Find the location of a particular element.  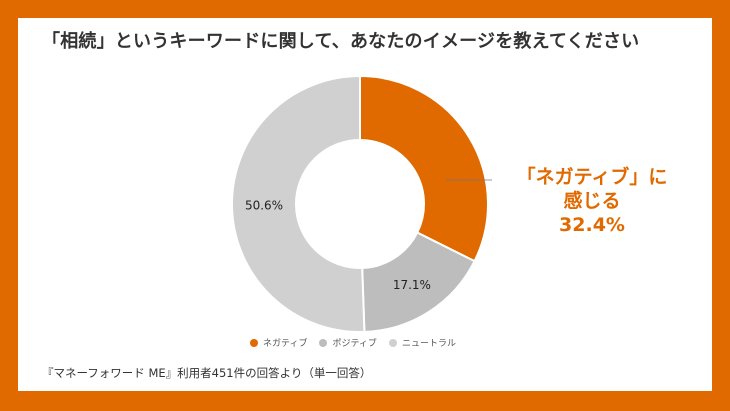

data-label-neutral: 50.6% is located at coordinates (264, 206).